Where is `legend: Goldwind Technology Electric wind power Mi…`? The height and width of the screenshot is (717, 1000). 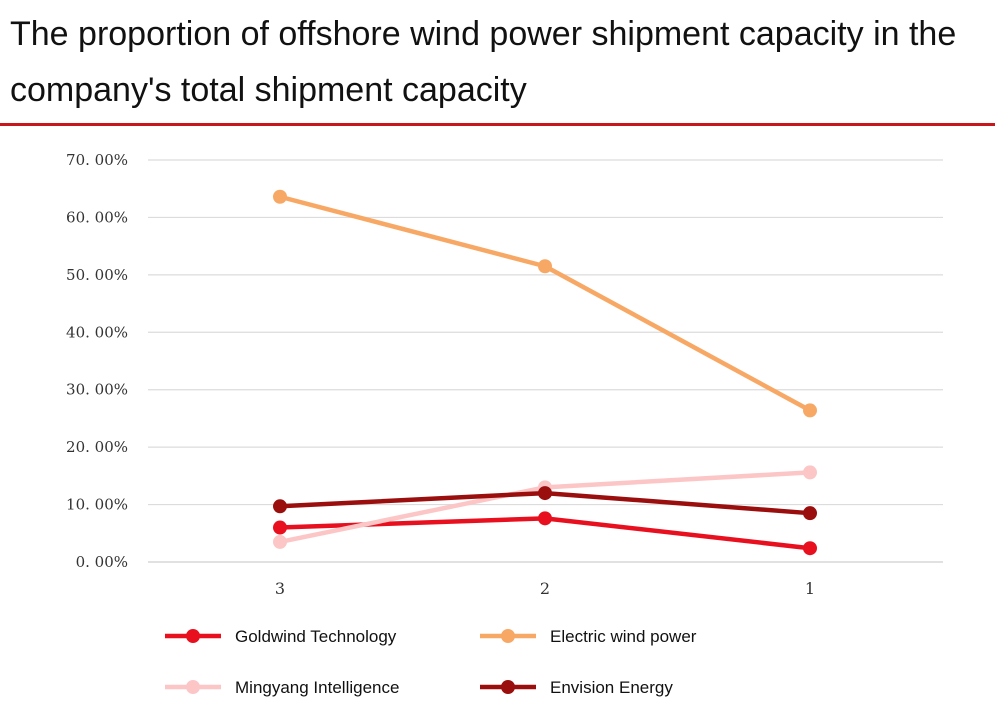 legend: Goldwind Technology Electric wind power Mi… is located at coordinates (431, 662).